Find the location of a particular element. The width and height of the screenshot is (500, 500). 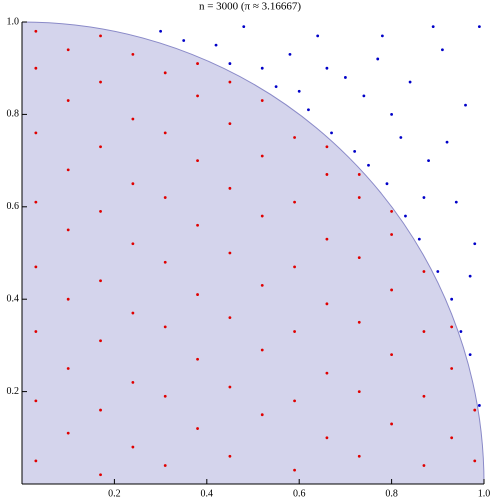

x-tick-label: 1.0 is located at coordinates (484, 493).